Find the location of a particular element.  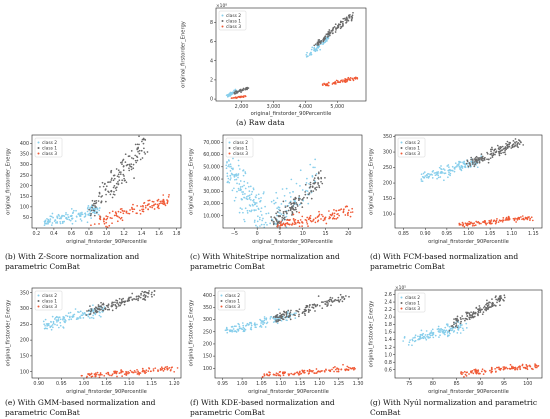

x-tick-label: 0.8 is located at coordinates (89, 234).